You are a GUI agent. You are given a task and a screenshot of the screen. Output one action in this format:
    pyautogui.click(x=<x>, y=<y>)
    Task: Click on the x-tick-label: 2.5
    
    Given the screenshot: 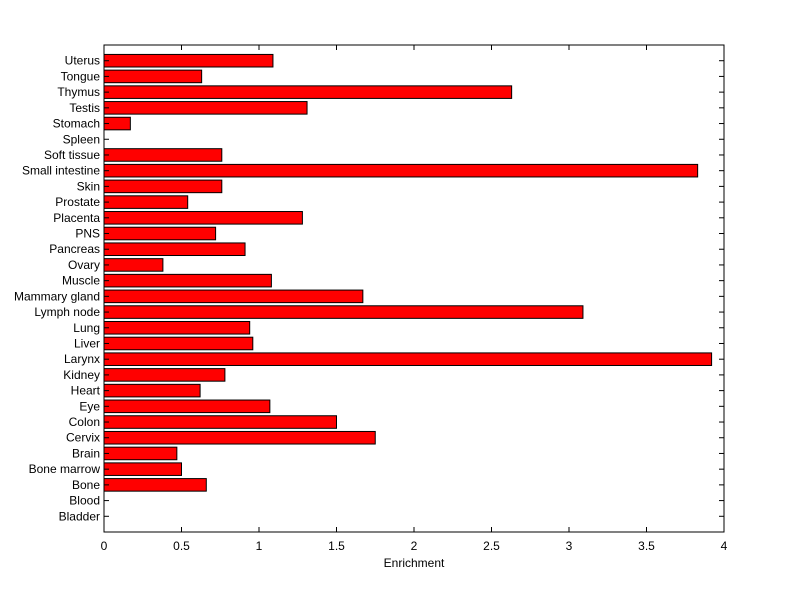 What is the action you would take?
    pyautogui.click(x=491, y=546)
    